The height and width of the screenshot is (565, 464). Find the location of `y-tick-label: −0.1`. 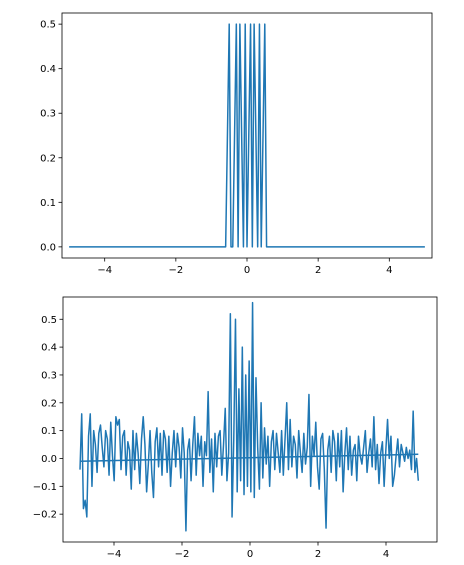

y-tick-label: −0.1 is located at coordinates (45, 487).